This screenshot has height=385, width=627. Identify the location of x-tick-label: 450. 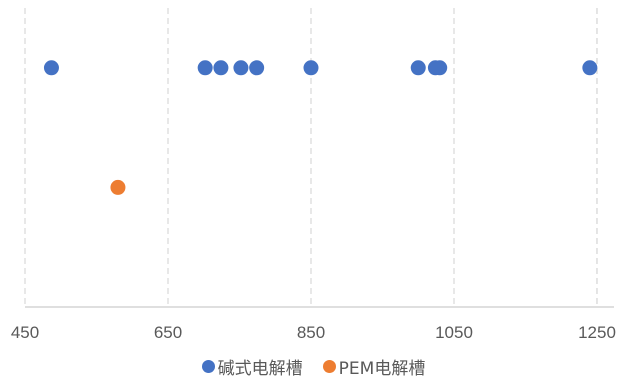
(25, 332).